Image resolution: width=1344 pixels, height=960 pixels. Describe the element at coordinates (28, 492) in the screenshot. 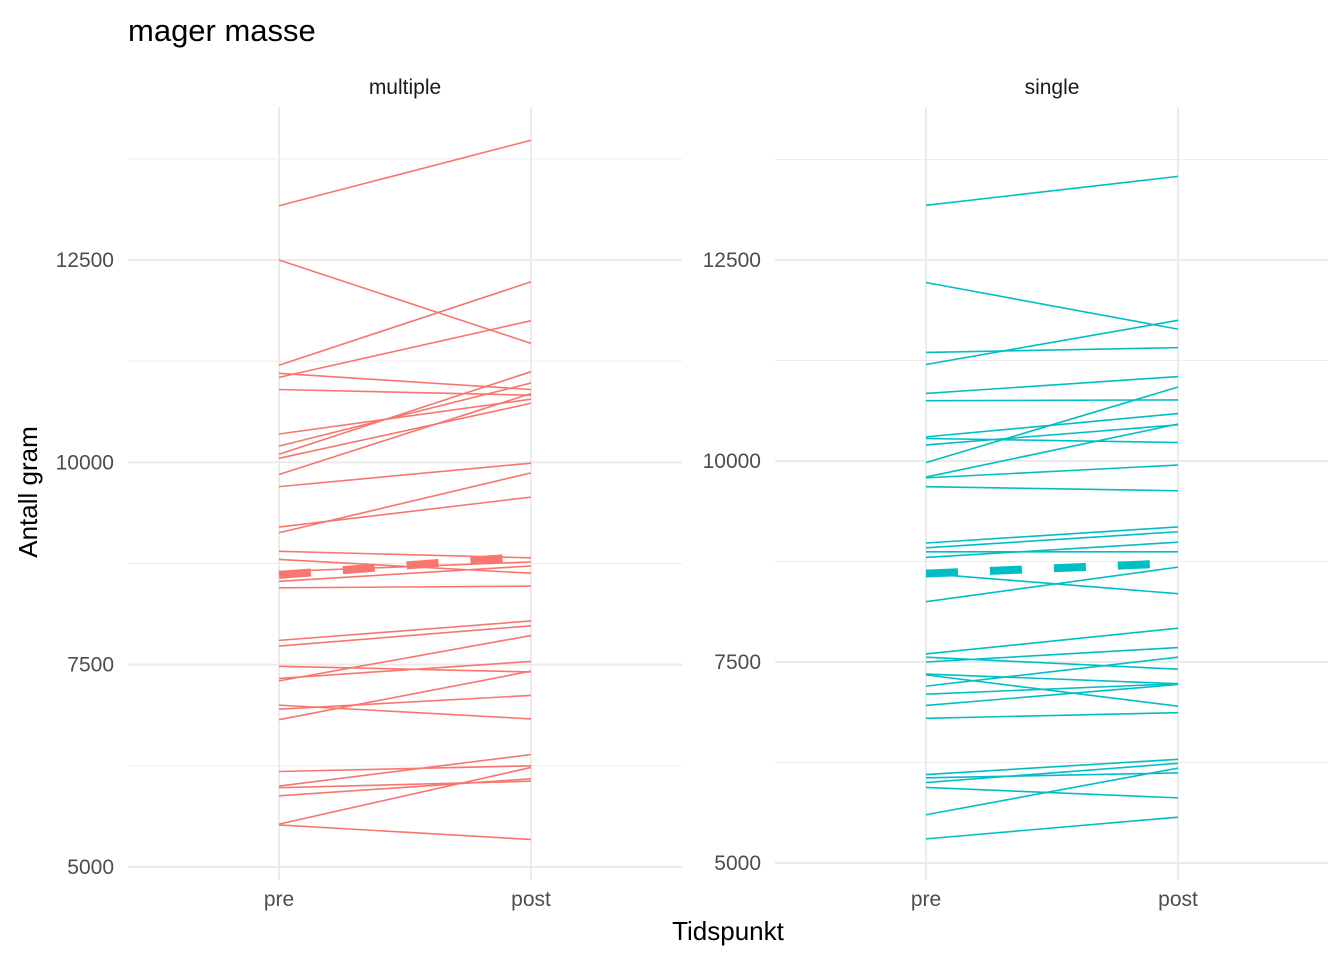

I see `y-axis-title: Antall gram` at that location.